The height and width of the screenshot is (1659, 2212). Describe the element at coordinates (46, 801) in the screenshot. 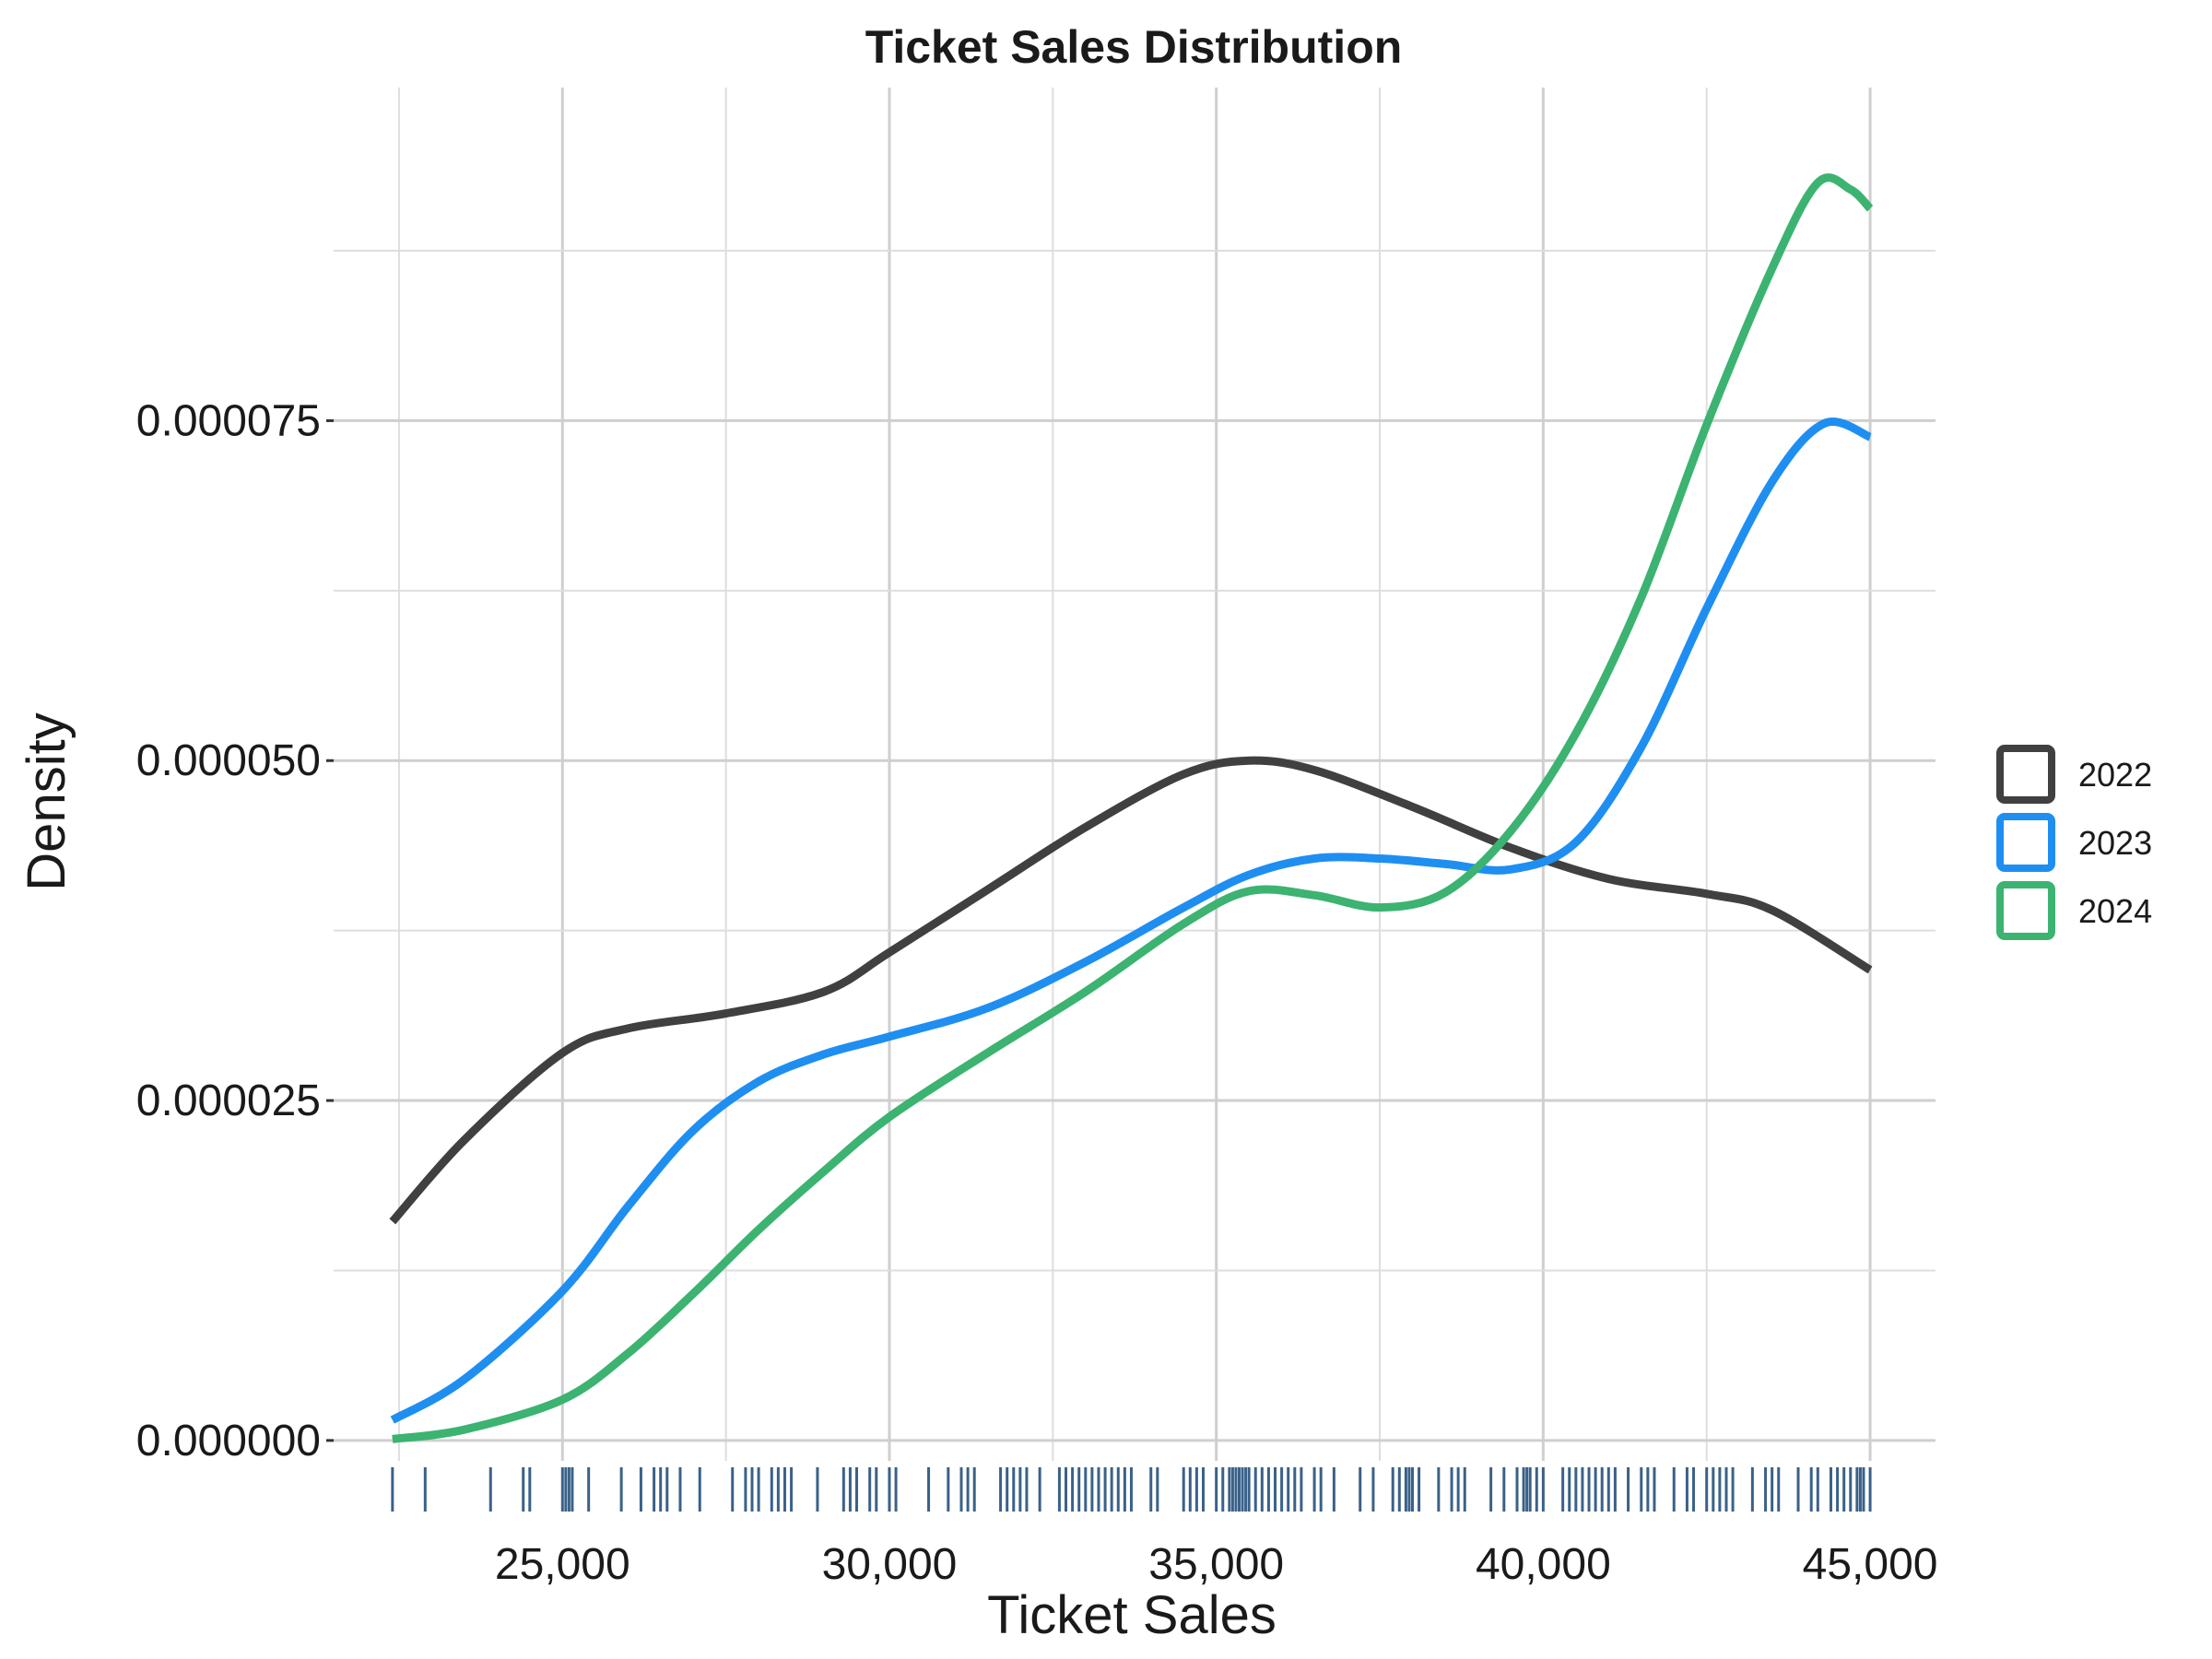

I see `y-axis-title: Density` at that location.